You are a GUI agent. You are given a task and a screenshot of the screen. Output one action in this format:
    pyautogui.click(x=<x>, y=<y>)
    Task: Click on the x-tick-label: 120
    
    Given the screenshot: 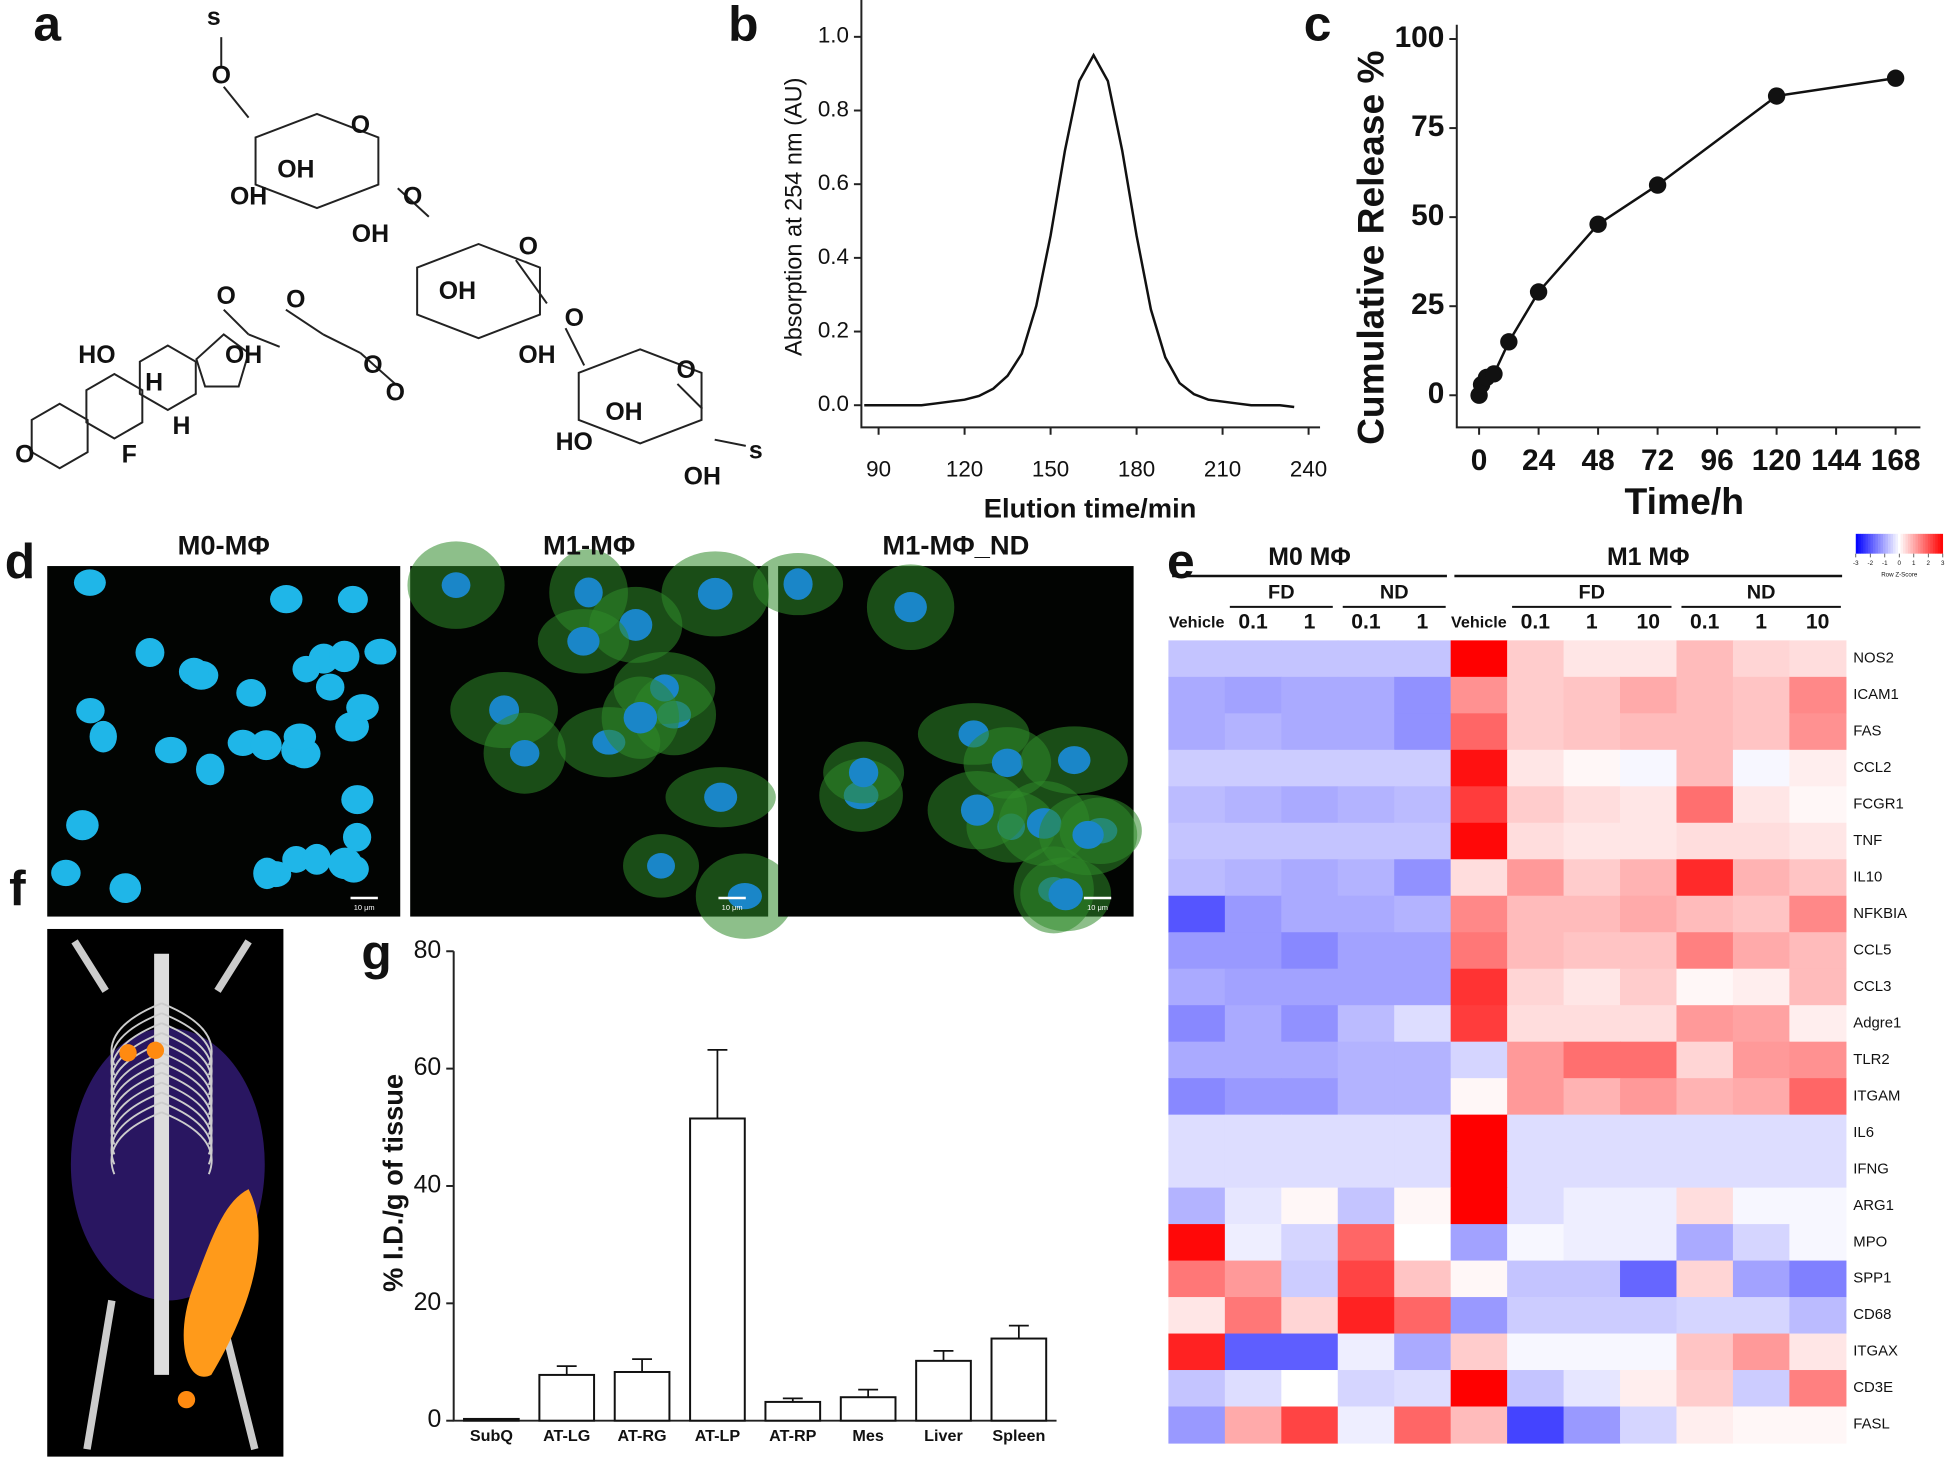 What is the action you would take?
    pyautogui.click(x=964, y=469)
    